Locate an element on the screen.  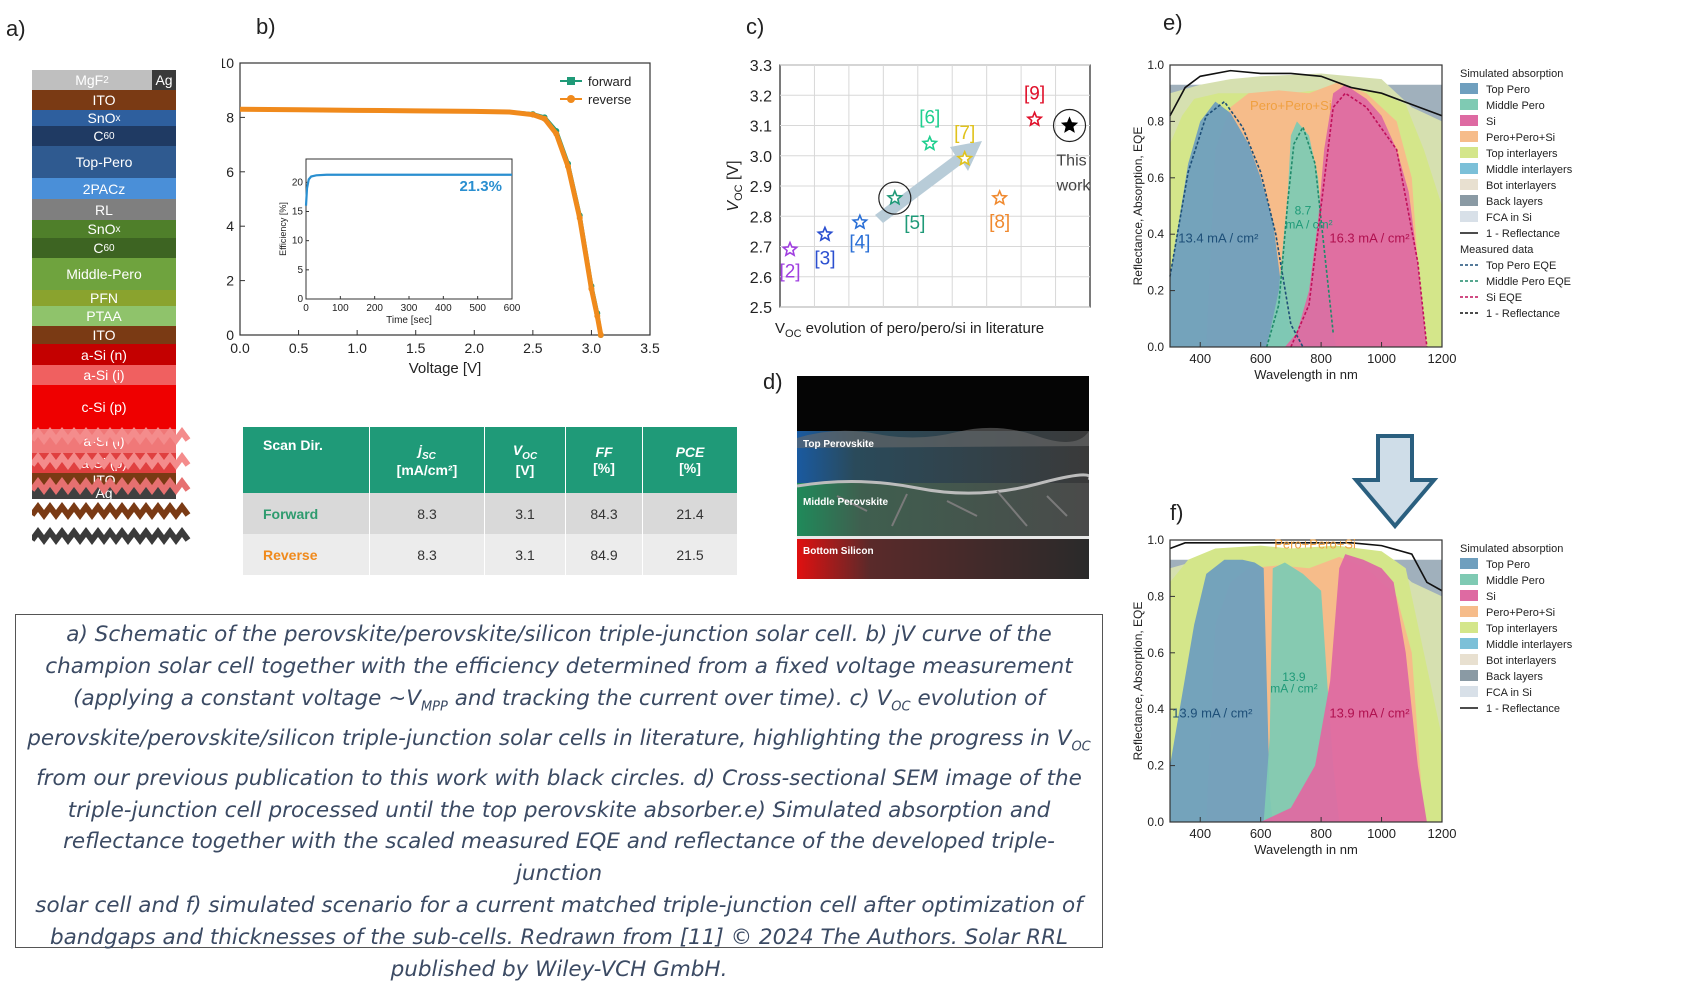
inset-frame is located at coordinates (409, 229).